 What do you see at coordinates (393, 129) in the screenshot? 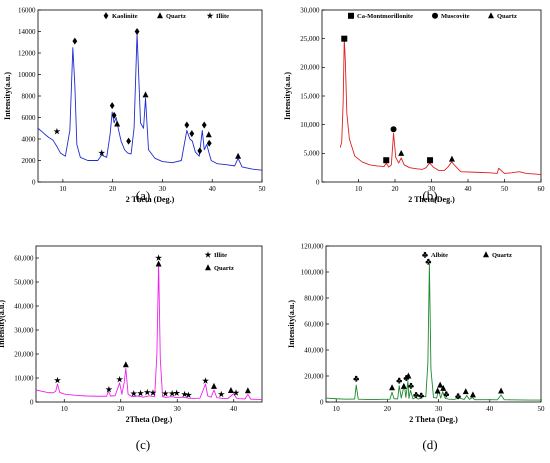
I see `peak-marker-circle` at bounding box center [393, 129].